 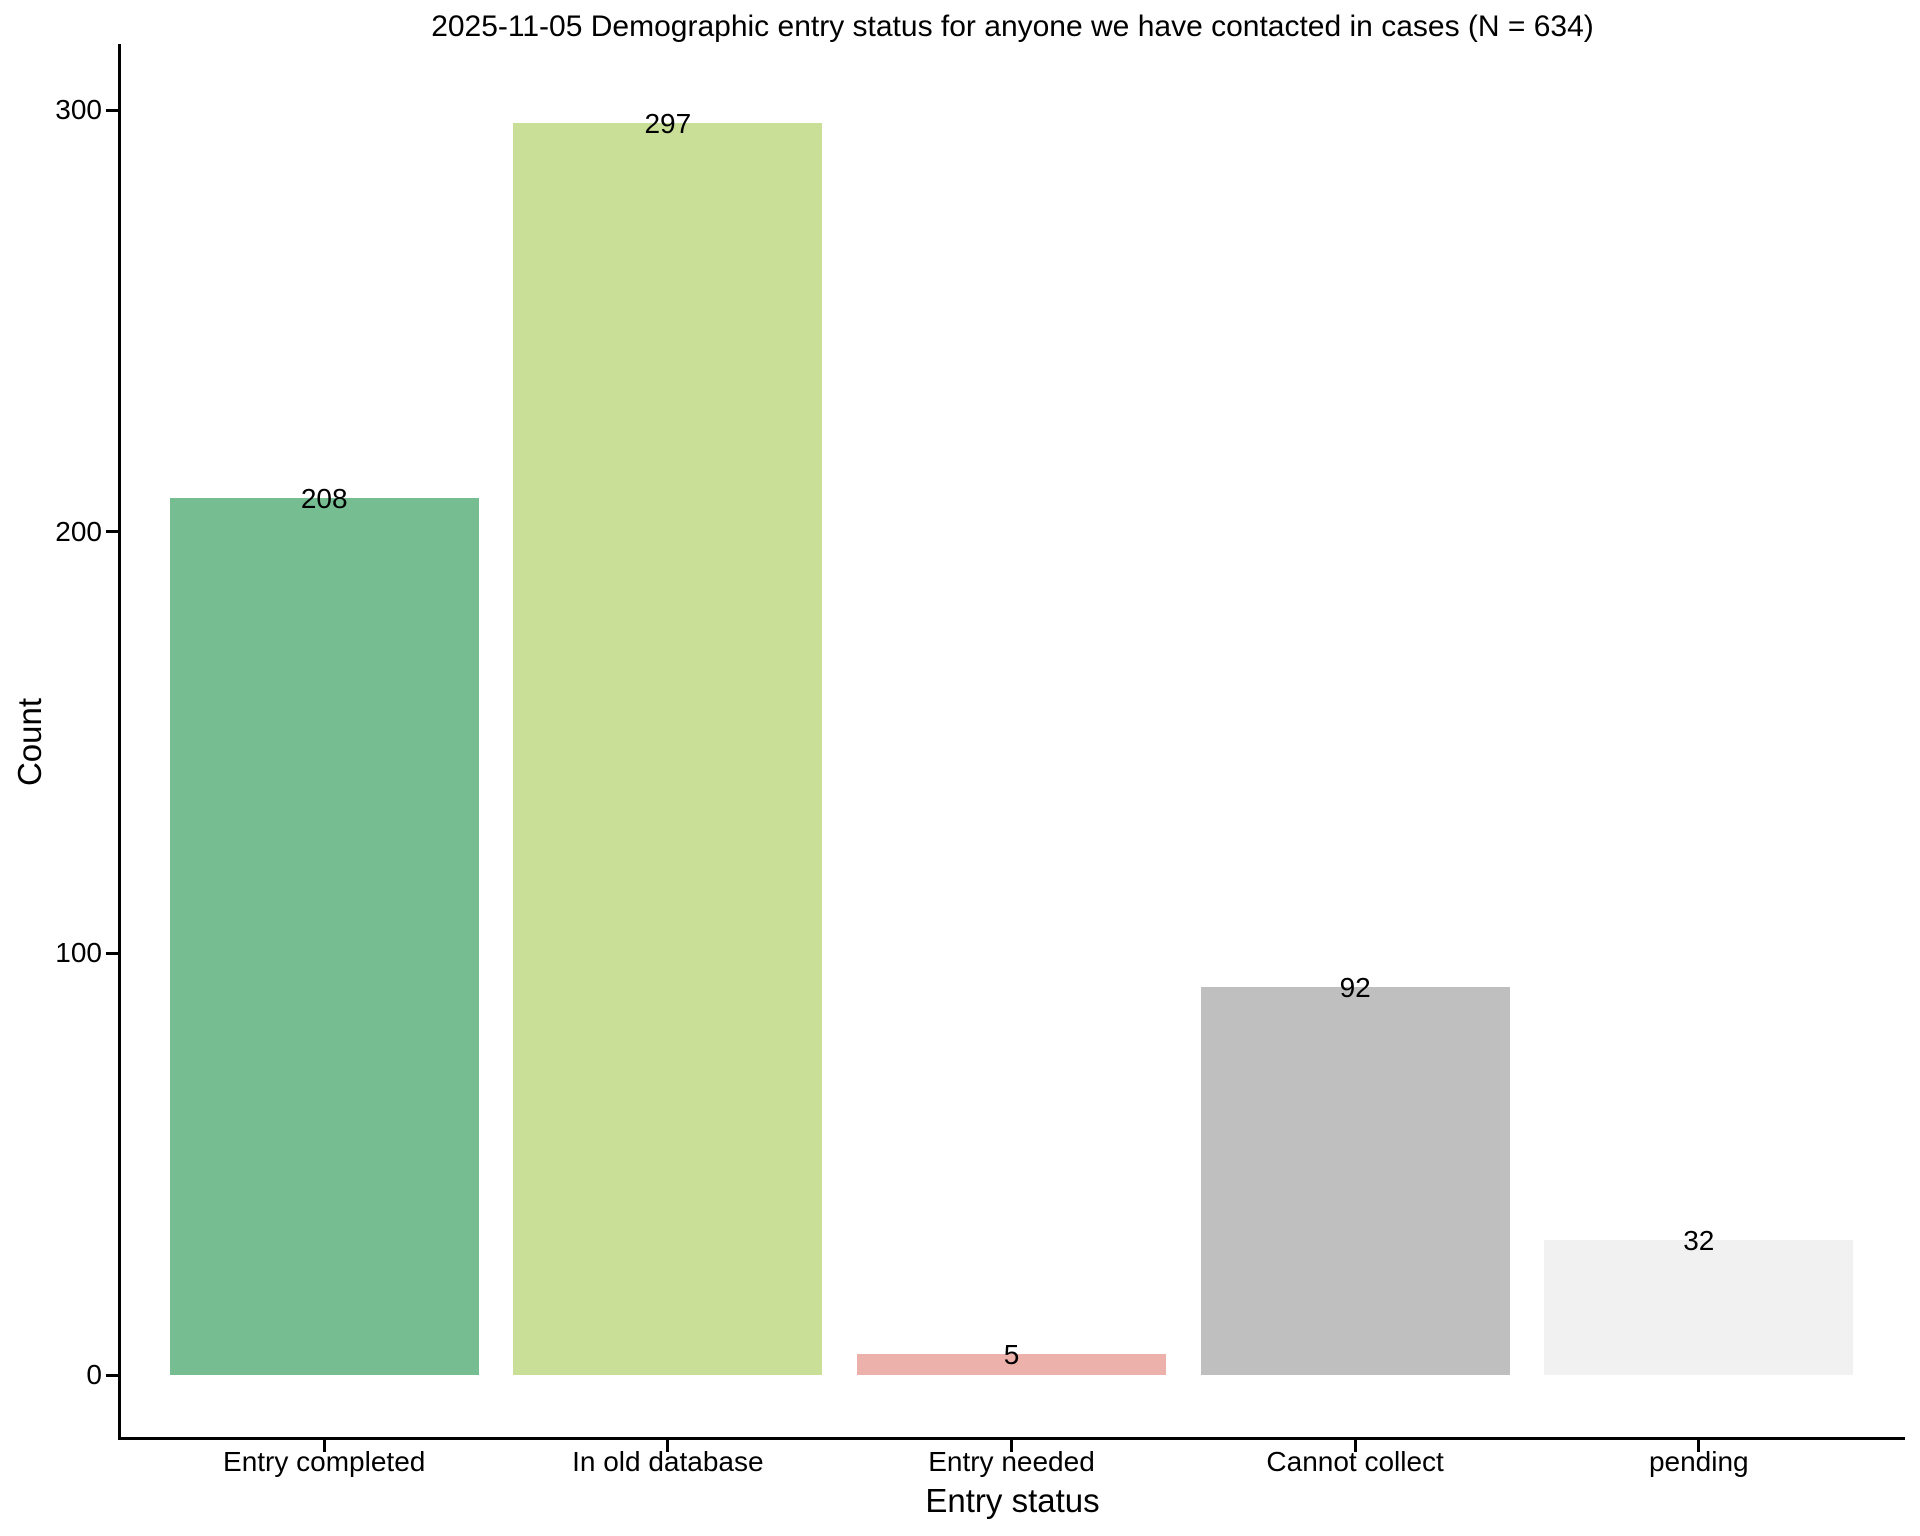 I want to click on x-tick-label: In old database, so click(x=668, y=1461).